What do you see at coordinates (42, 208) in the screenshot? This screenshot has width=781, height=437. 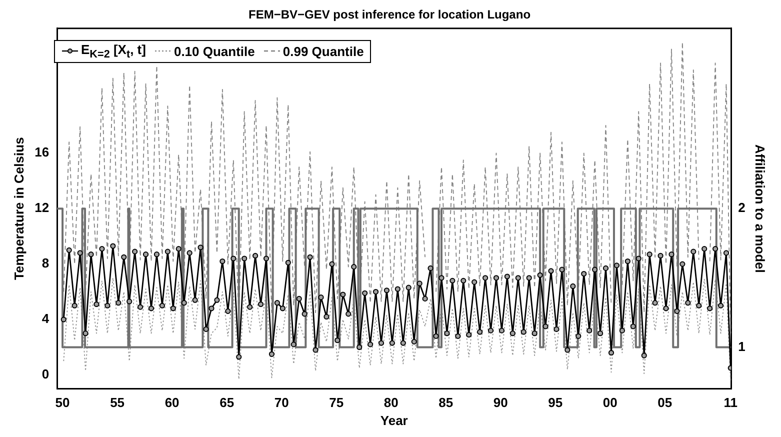 I see `y-tick-label: 12` at bounding box center [42, 208].